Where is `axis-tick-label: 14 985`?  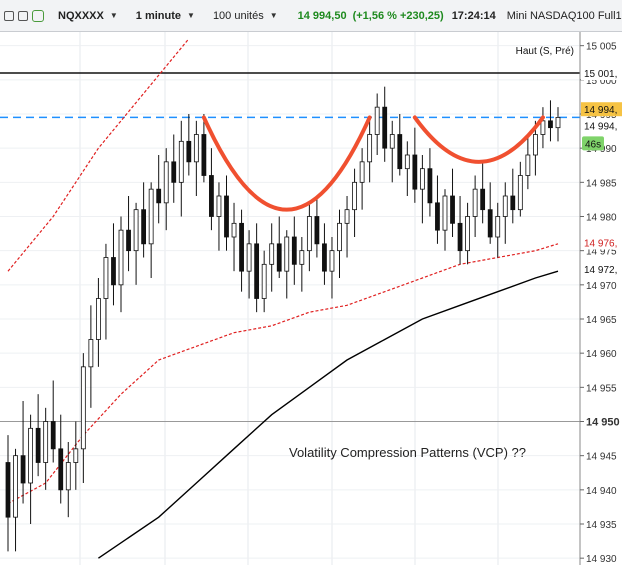 axis-tick-label: 14 985 is located at coordinates (601, 183).